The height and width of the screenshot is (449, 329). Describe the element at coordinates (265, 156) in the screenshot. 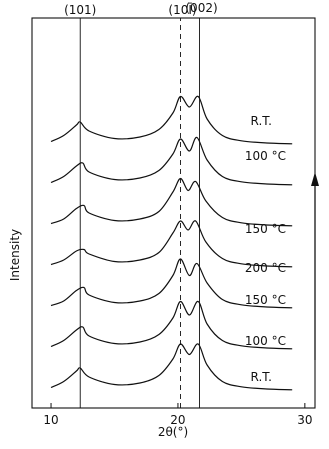

I see `series-label-5: 100 °C` at that location.